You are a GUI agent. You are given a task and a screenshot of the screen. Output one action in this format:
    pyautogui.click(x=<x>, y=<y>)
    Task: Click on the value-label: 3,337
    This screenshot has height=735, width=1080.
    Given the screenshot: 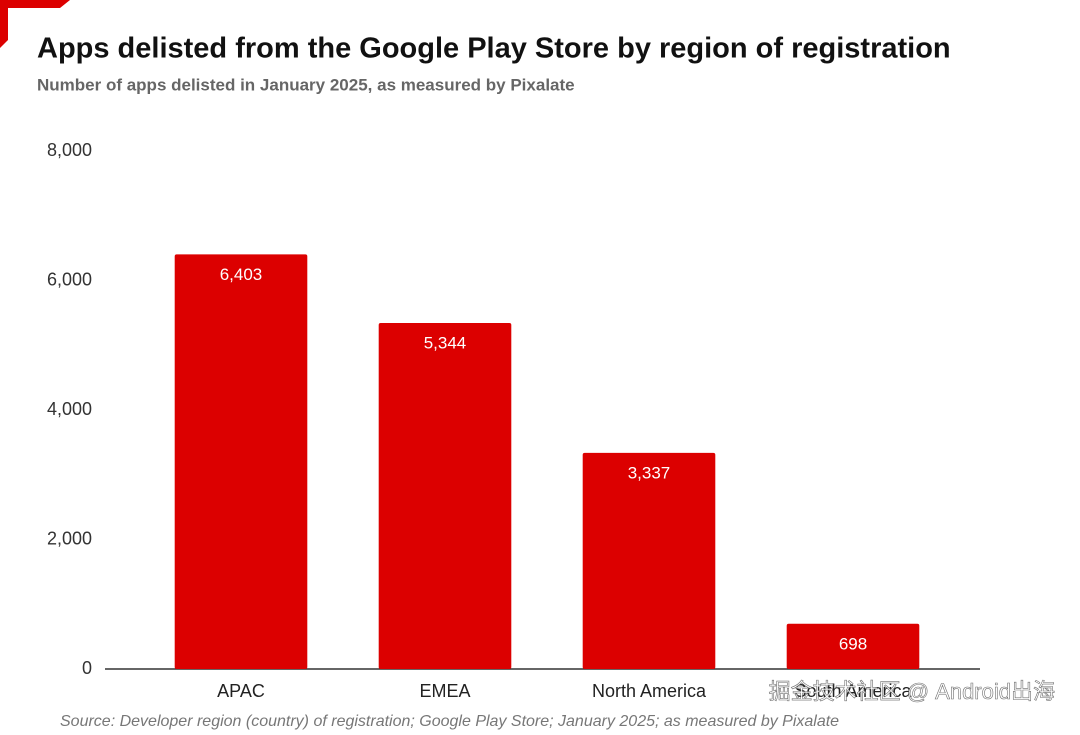 What is the action you would take?
    pyautogui.click(x=649, y=472)
    